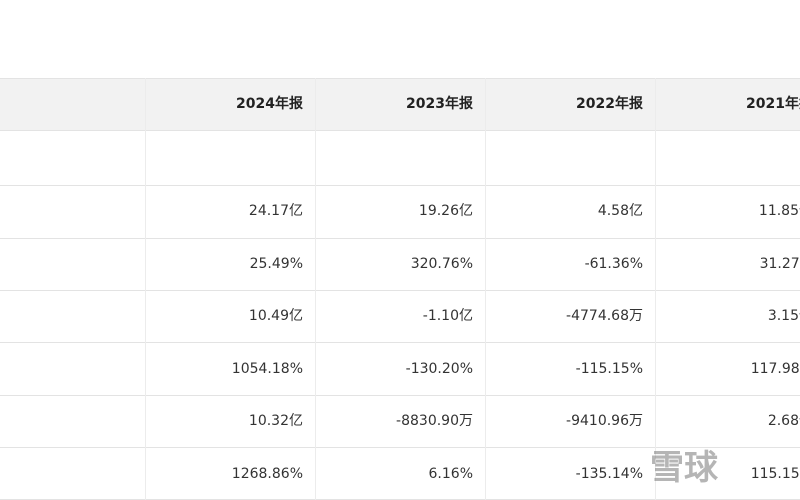 This screenshot has height=500, width=800. I want to click on table-cell: -1.10亿, so click(447, 316).